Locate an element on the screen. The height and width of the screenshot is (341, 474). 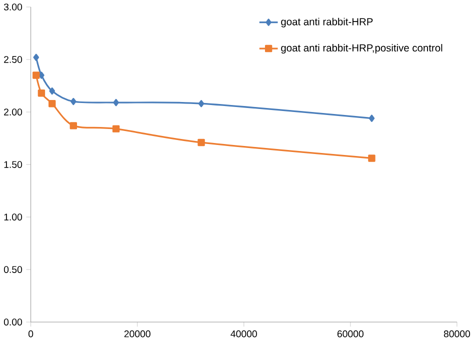
y-tick-label: 0.00 is located at coordinates (13, 322).